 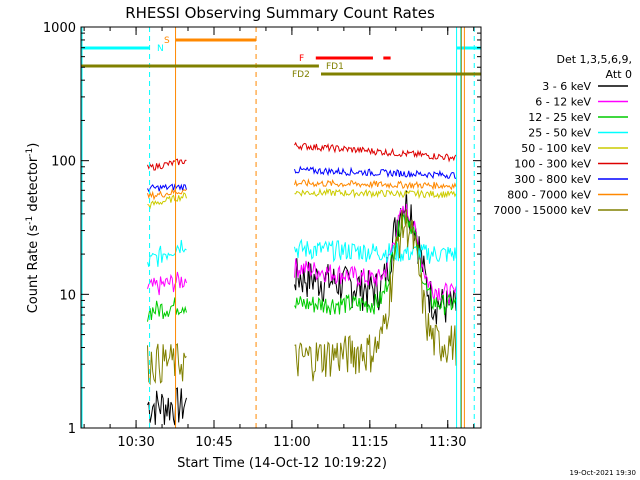 I want to click on legend-label: 50 - 100 keV, so click(x=556, y=148).